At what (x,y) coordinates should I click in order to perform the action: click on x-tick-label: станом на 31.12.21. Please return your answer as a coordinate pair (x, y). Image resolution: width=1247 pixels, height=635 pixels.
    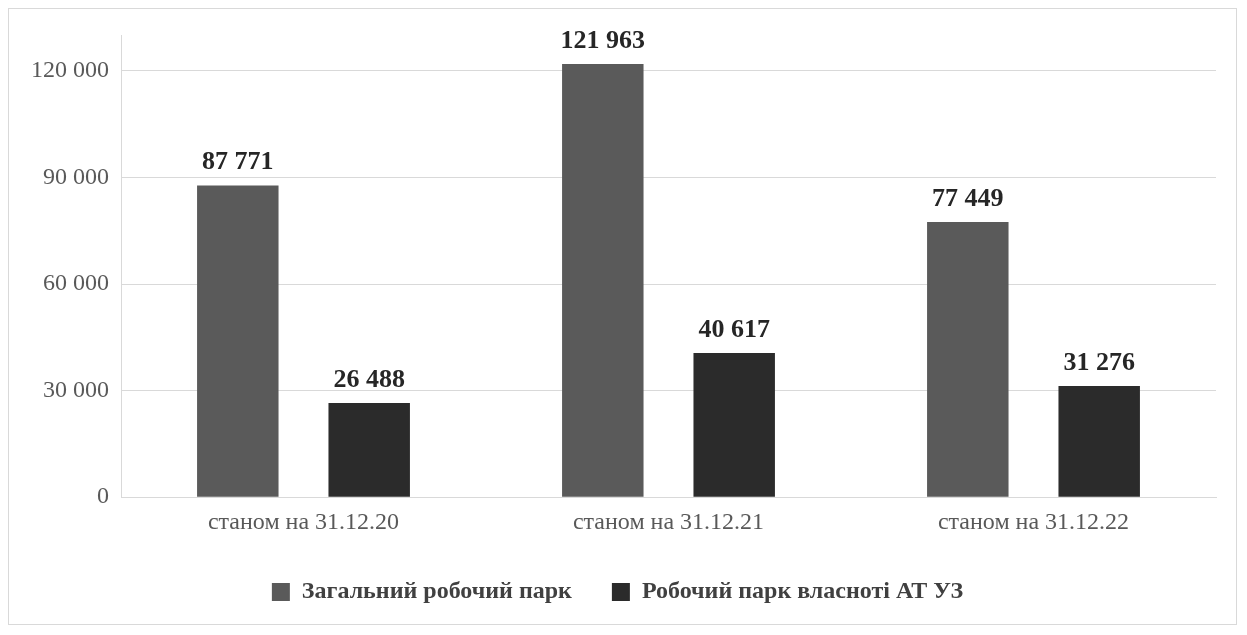
    Looking at the image, I should click on (668, 520).